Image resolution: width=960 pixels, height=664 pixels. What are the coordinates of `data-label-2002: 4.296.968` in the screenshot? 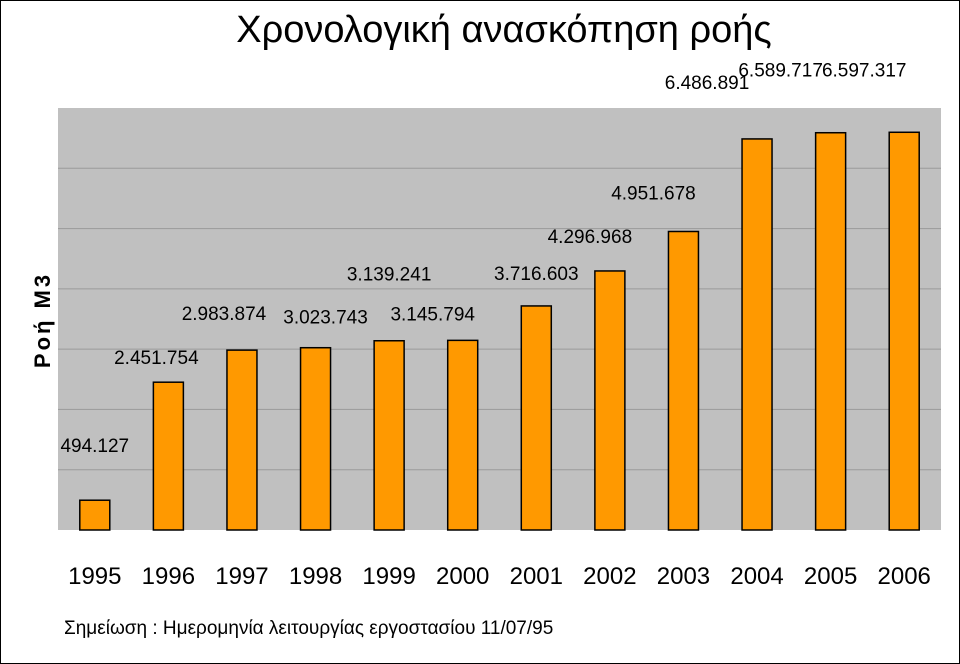 It's located at (590, 237).